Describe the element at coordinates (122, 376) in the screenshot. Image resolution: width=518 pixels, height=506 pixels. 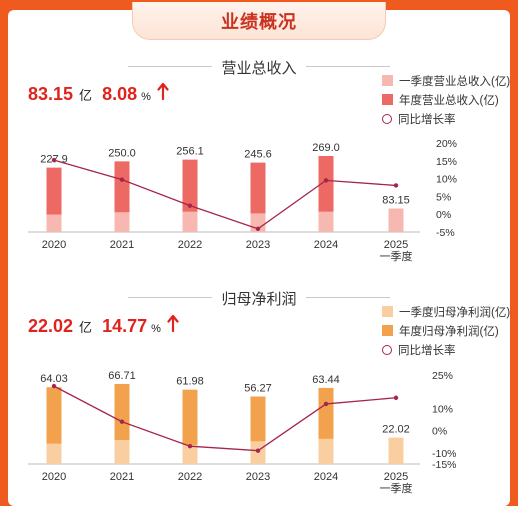
I see `bar-data-label: 66.71` at that location.